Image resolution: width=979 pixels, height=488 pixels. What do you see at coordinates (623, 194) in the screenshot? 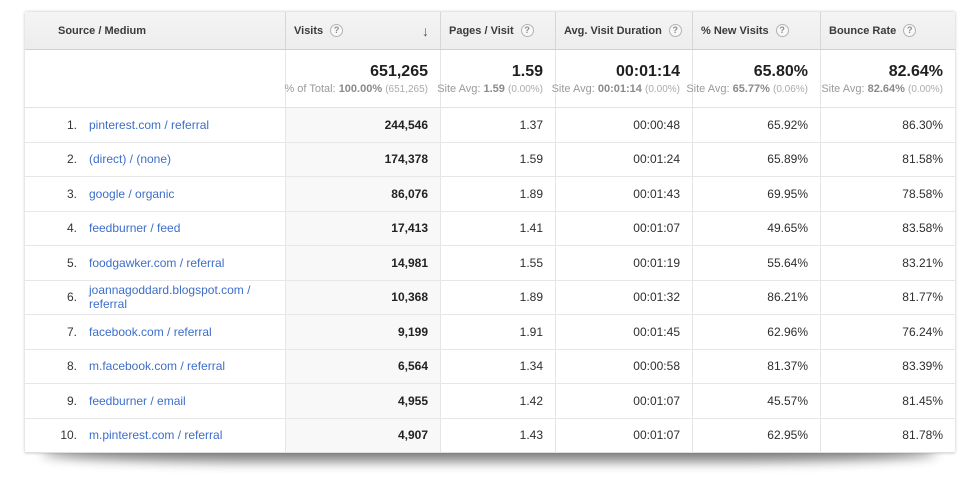
I see `avg-visit-duration-value: 00:01:43` at bounding box center [623, 194].